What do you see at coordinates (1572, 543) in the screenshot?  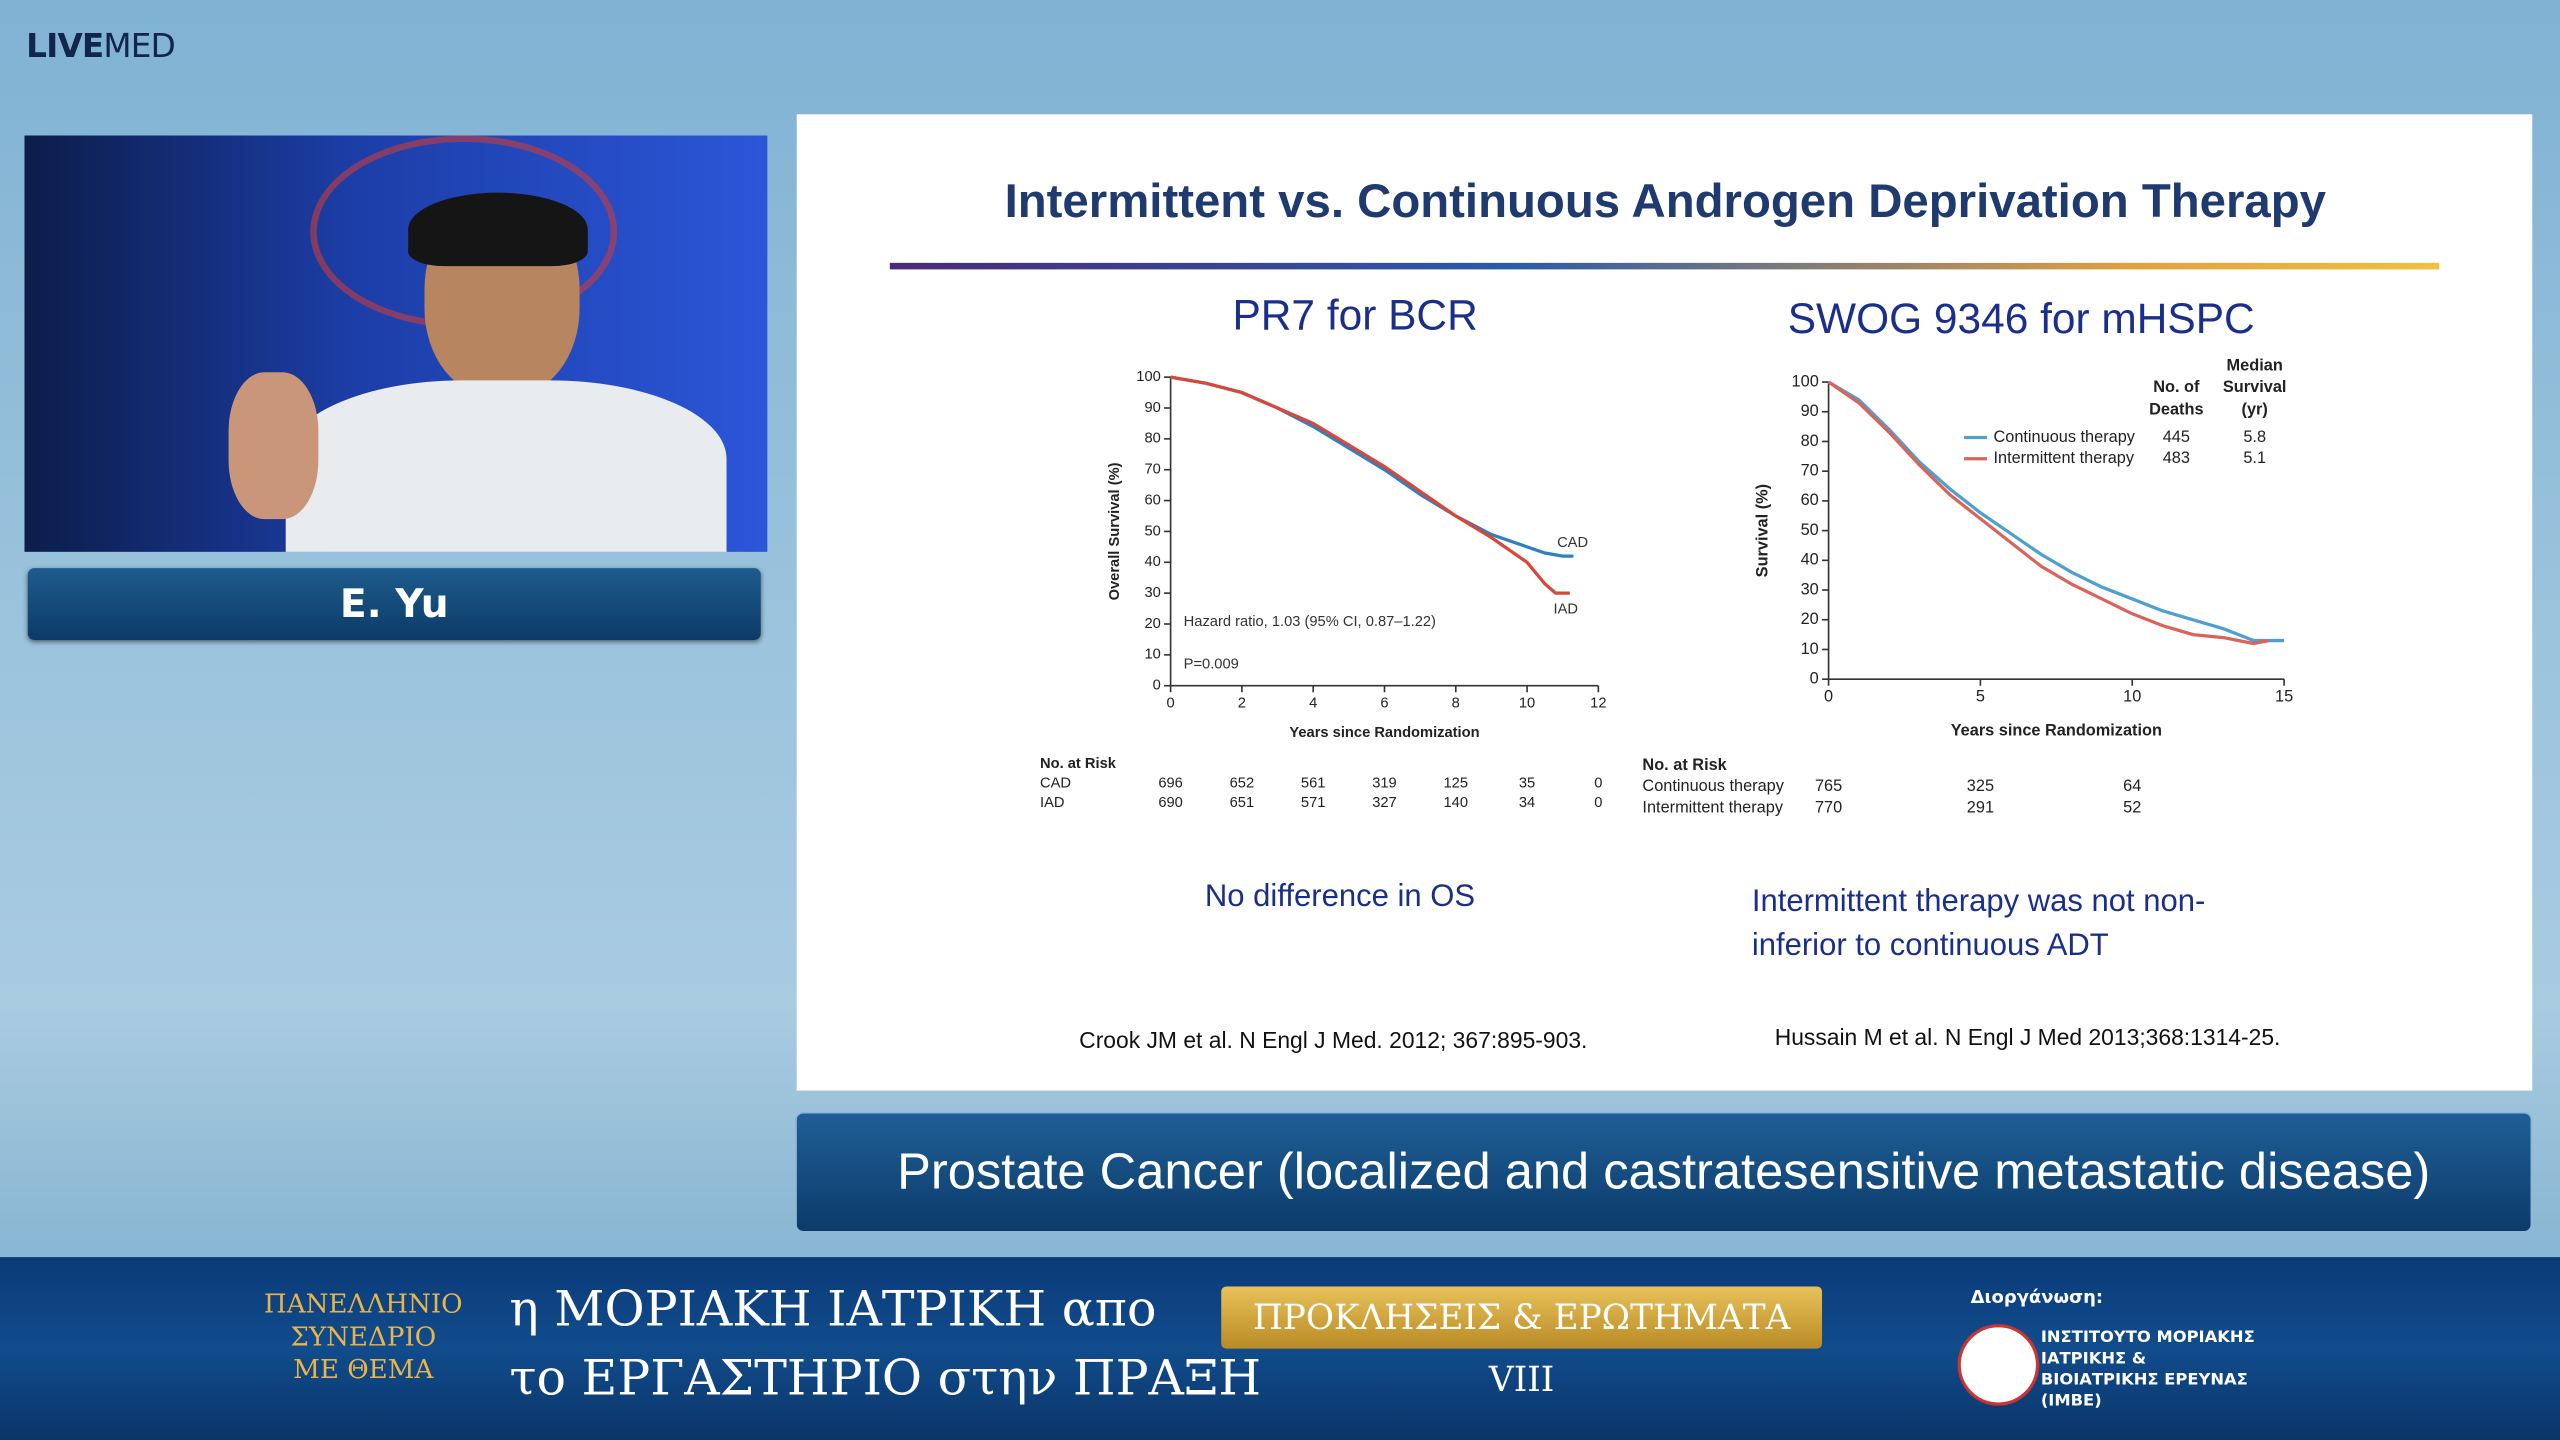 I see `curve-label: CAD` at bounding box center [1572, 543].